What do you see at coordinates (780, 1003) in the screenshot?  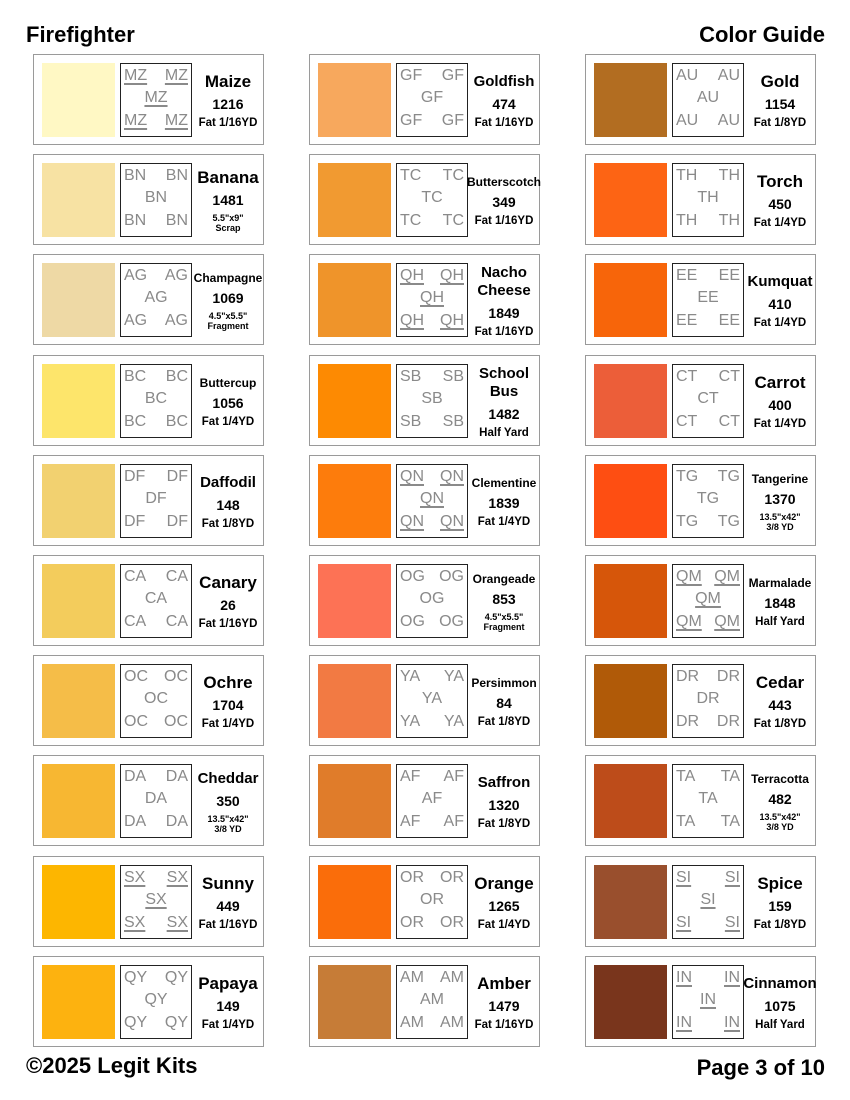 I see `color-info: Cinnamon 1075 Half Yard` at bounding box center [780, 1003].